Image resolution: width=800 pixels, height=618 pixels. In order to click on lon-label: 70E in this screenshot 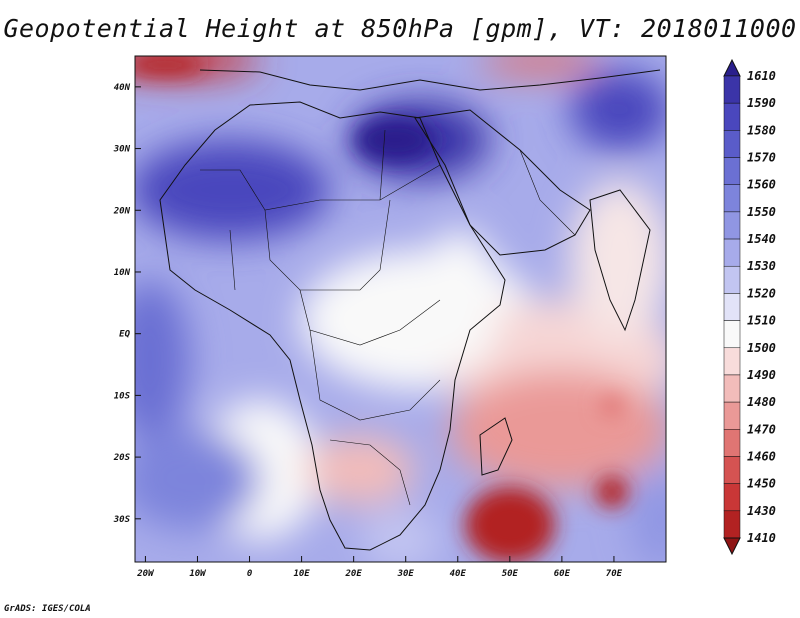, I will do `click(614, 574)`.